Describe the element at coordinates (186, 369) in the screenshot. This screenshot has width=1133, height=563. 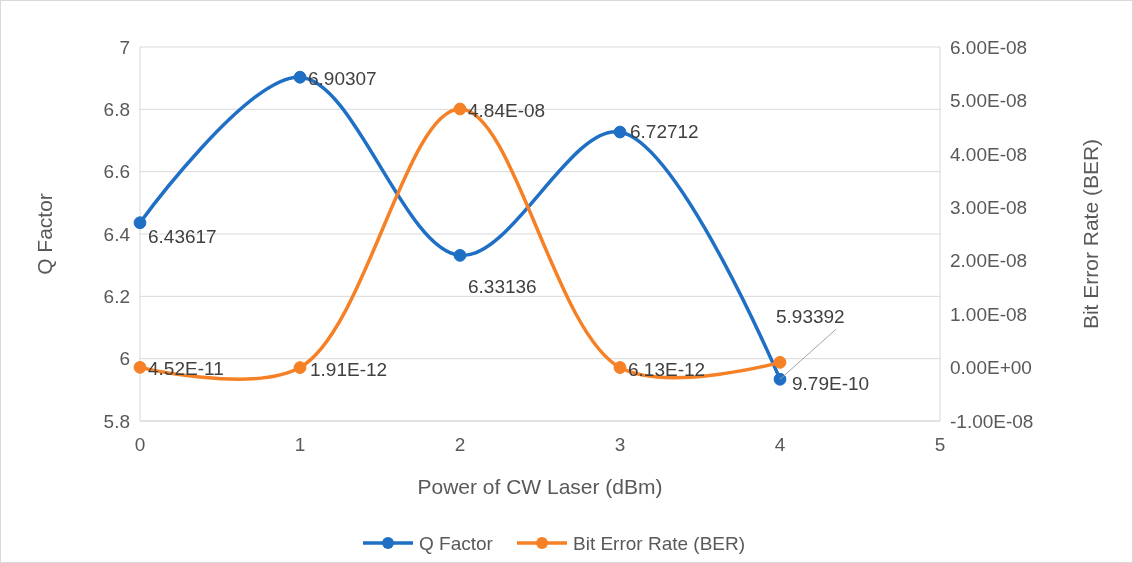
I see `data-label: 4.52E-11` at that location.